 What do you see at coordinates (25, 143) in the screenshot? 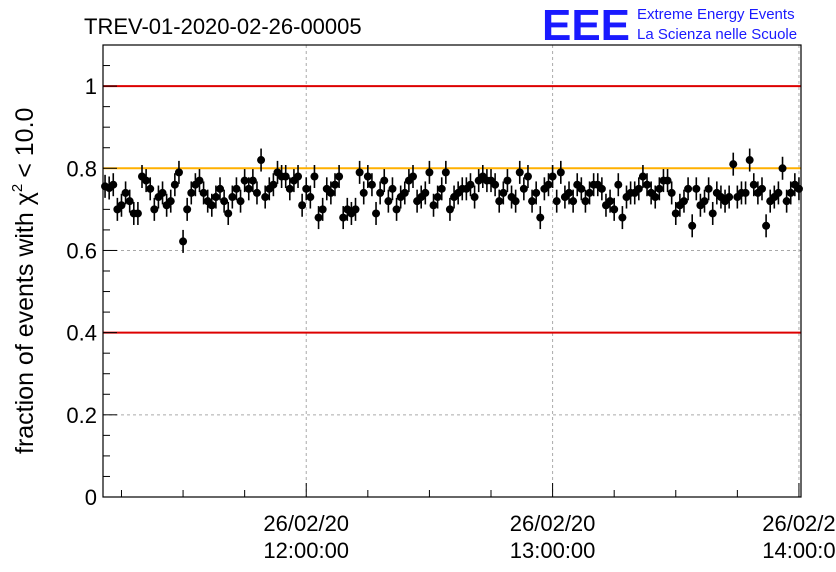
I see `y-axis-label-tail: < 10.0` at bounding box center [25, 143].